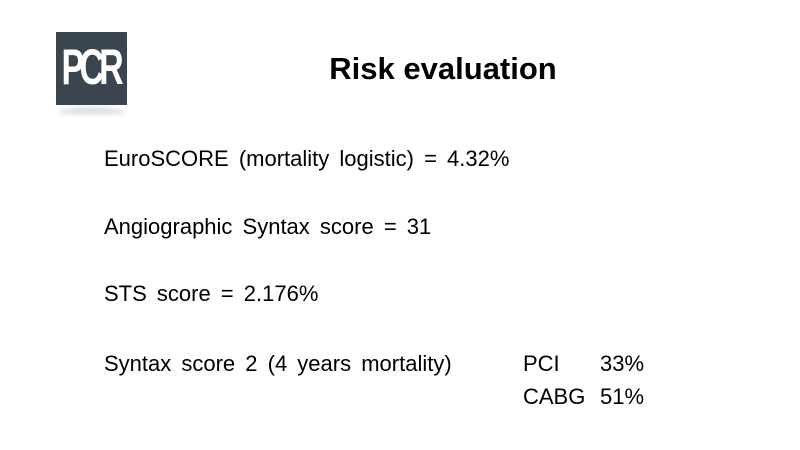  I want to click on pci-label: PCI, so click(541, 363).